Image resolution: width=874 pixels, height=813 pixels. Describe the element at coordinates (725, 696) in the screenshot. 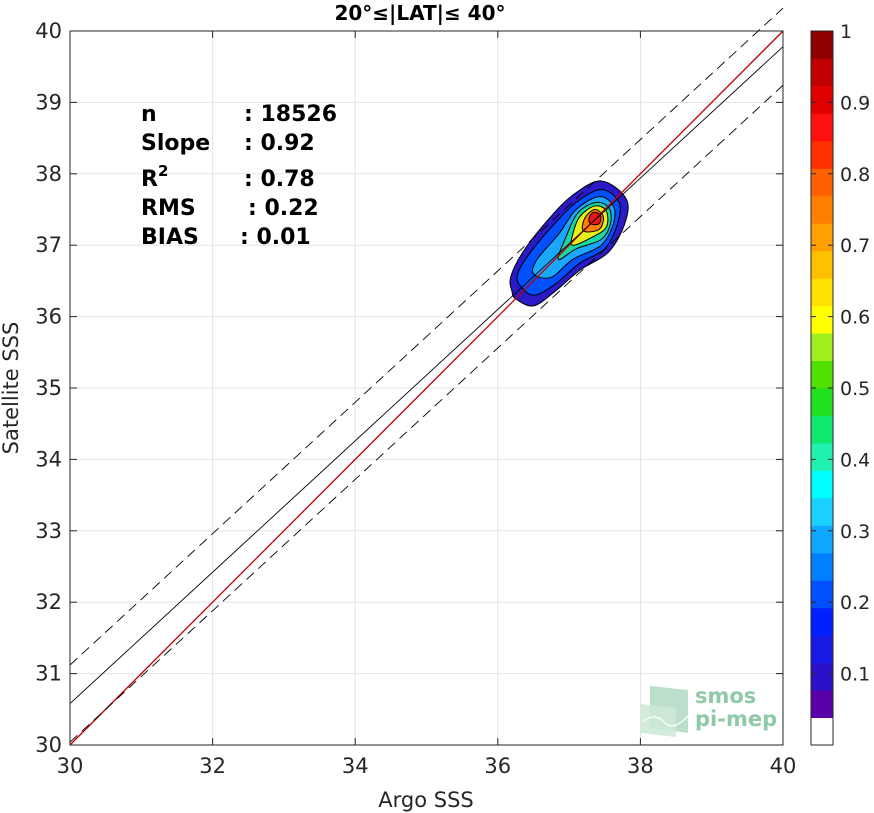

I see `logo-text-smos: smos` at that location.